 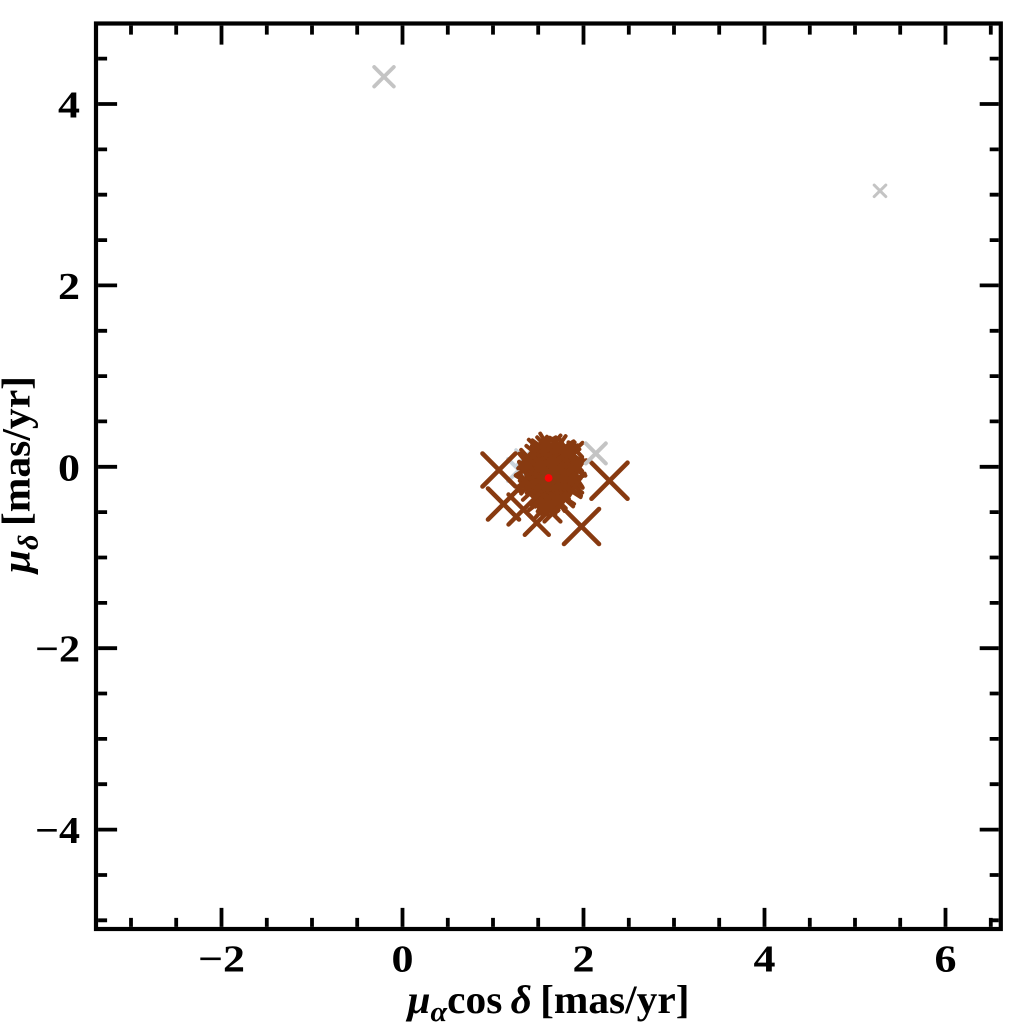 I want to click on svg-text: 6, so click(x=946, y=960).